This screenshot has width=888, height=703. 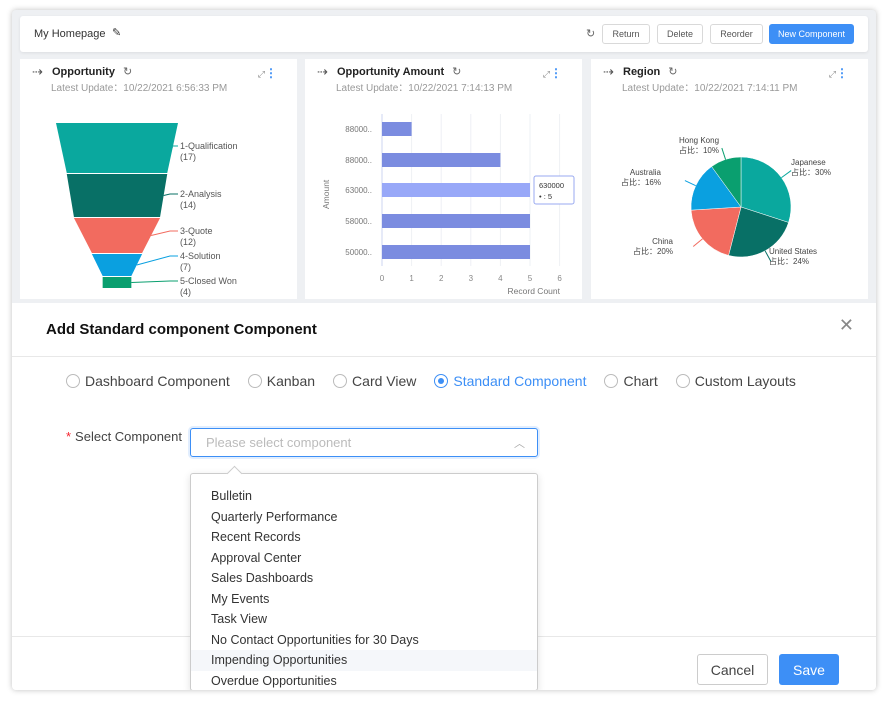 What do you see at coordinates (123, 436) in the screenshot?
I see `select-component-label: * Select Component` at bounding box center [123, 436].